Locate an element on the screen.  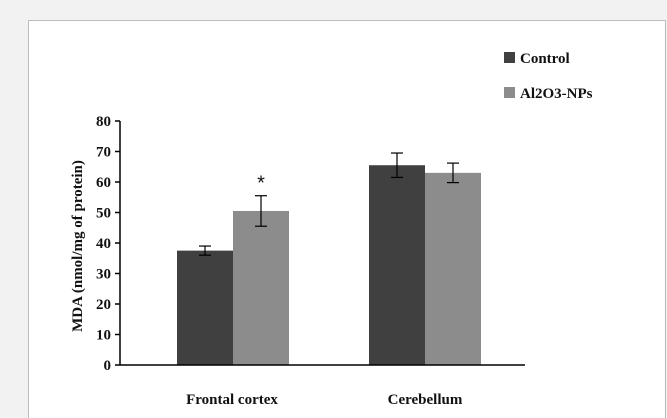
y-tick-label: 20 is located at coordinates (103, 305).